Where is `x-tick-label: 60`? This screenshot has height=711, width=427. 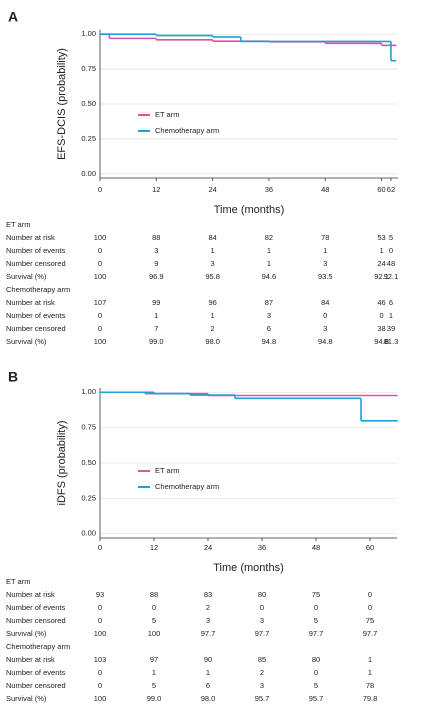 x-tick-label: 60 is located at coordinates (381, 189).